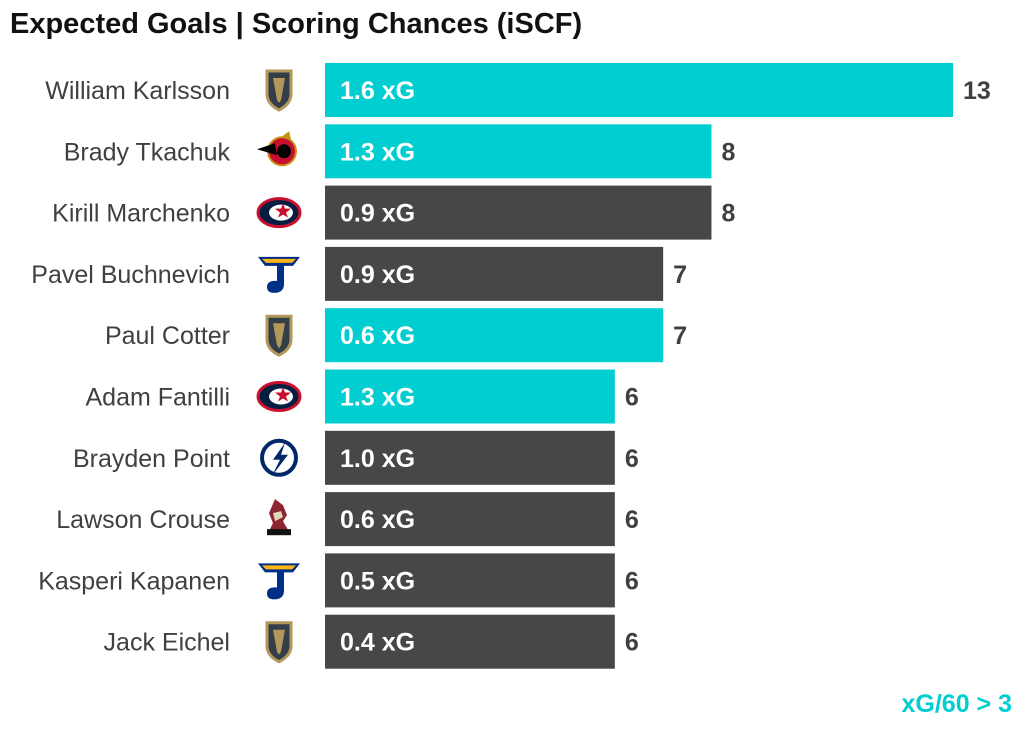  I want to click on tampa-bay-lightning-logo-icon, so click(279, 457).